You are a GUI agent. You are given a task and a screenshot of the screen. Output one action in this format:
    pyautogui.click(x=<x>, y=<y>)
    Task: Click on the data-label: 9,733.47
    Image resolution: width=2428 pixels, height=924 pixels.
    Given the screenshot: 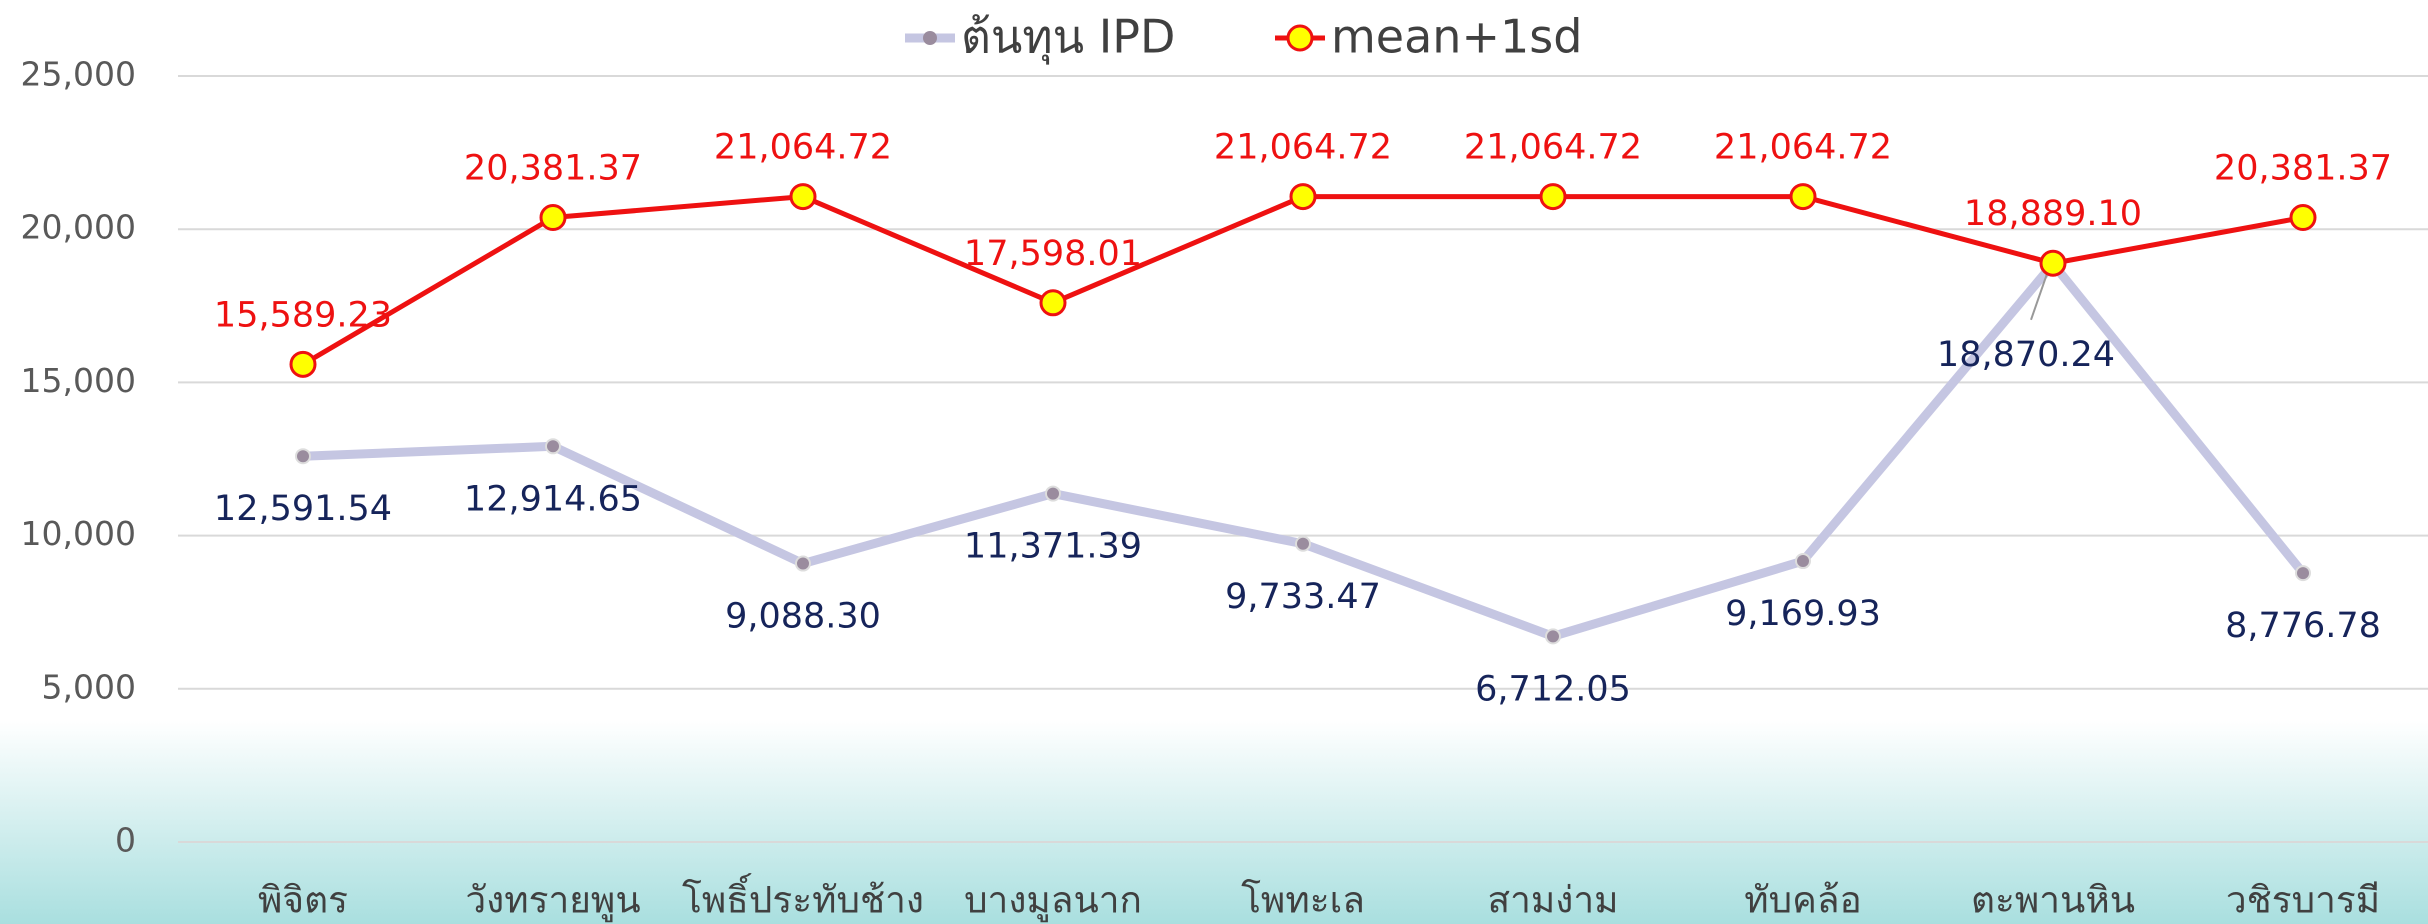 What is the action you would take?
    pyautogui.click(x=1303, y=597)
    